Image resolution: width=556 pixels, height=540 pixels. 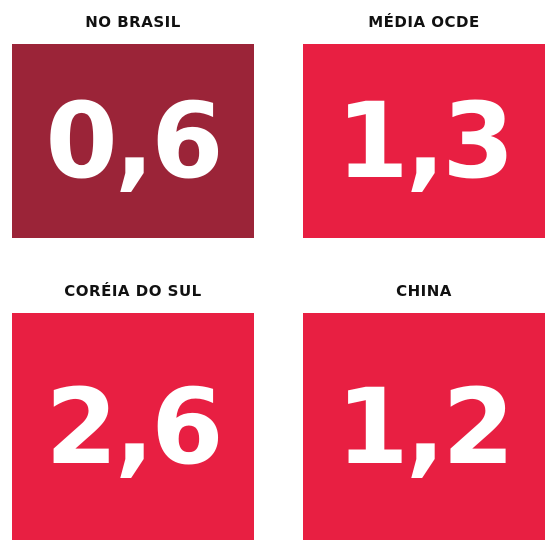 I want to click on tile-label: CORÉIA DO SUL, so click(x=133, y=291).